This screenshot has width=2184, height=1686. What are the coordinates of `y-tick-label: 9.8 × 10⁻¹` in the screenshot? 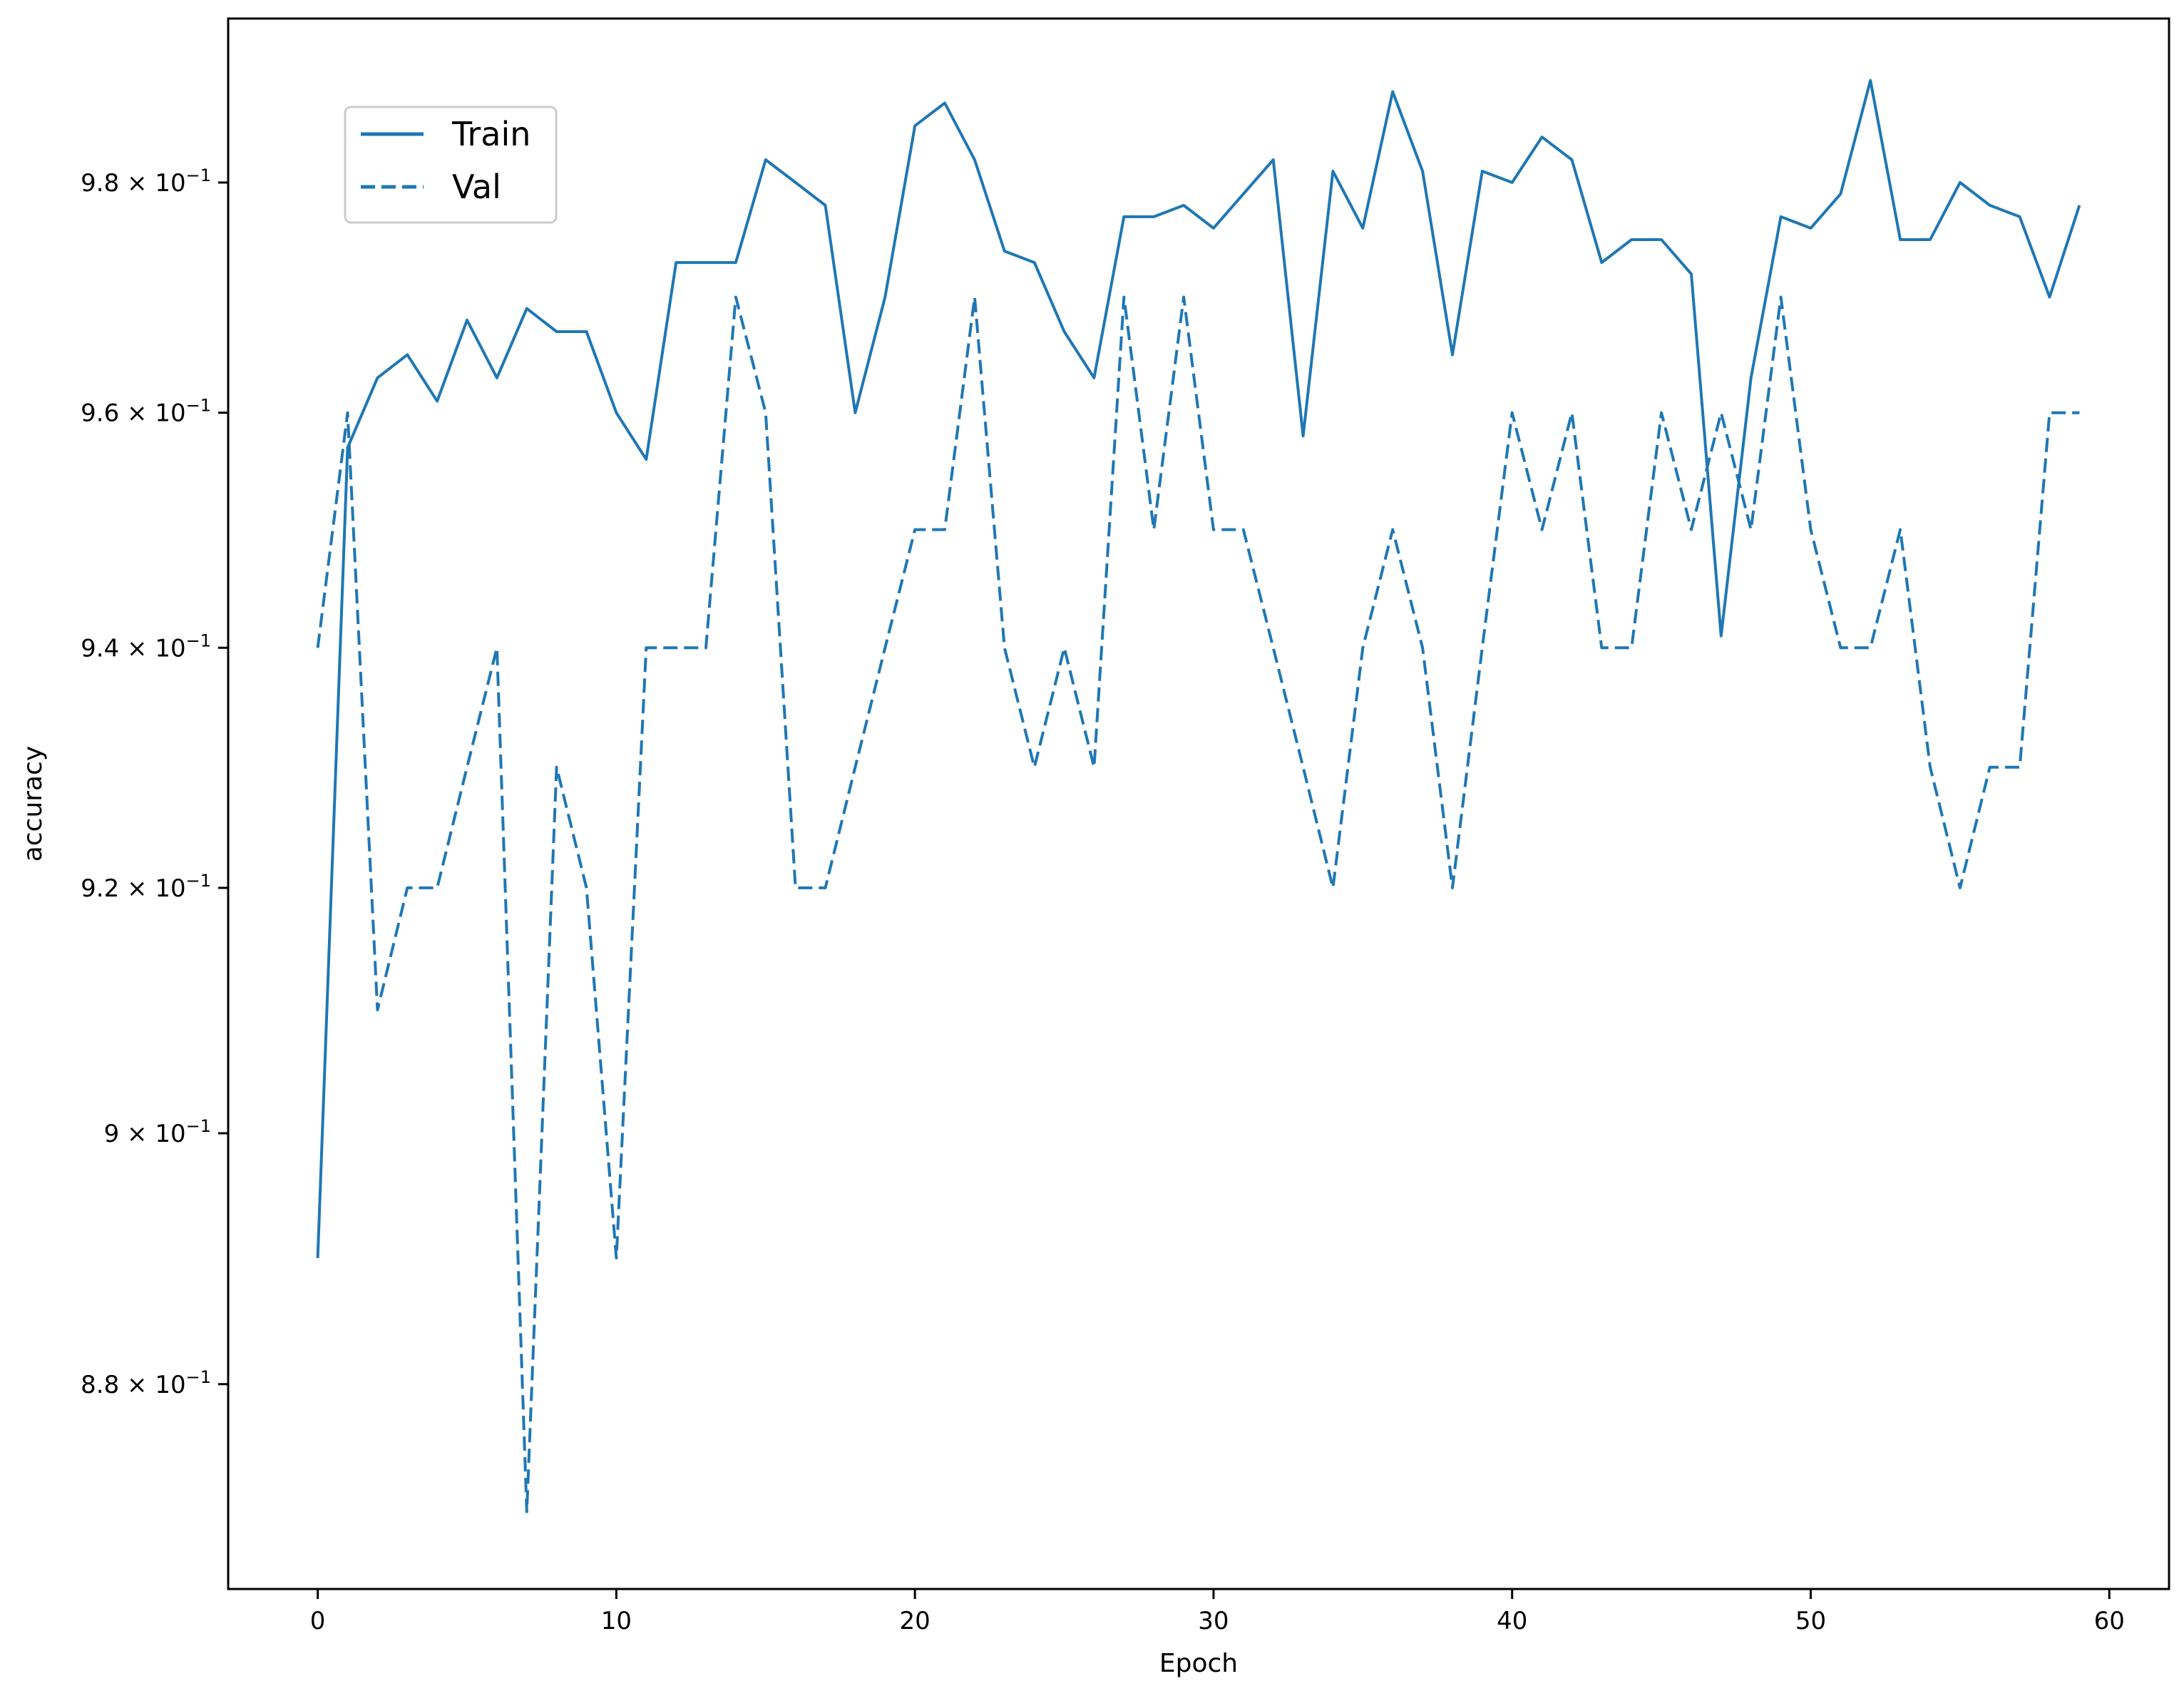 It's located at (146, 181).